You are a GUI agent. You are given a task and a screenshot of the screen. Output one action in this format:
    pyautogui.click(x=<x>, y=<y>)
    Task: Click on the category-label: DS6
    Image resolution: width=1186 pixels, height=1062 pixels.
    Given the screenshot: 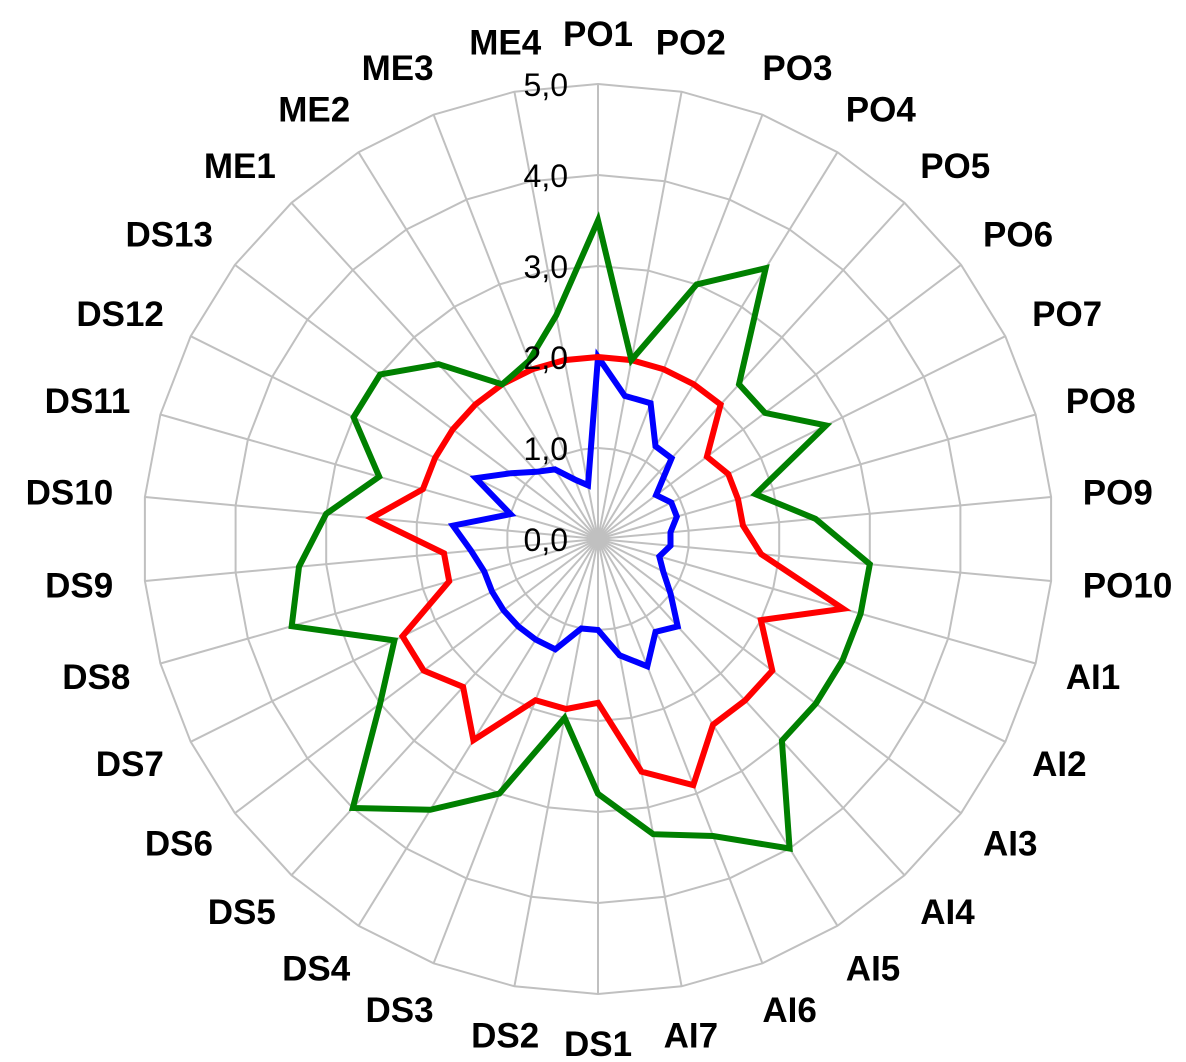 What is the action you would take?
    pyautogui.click(x=179, y=843)
    